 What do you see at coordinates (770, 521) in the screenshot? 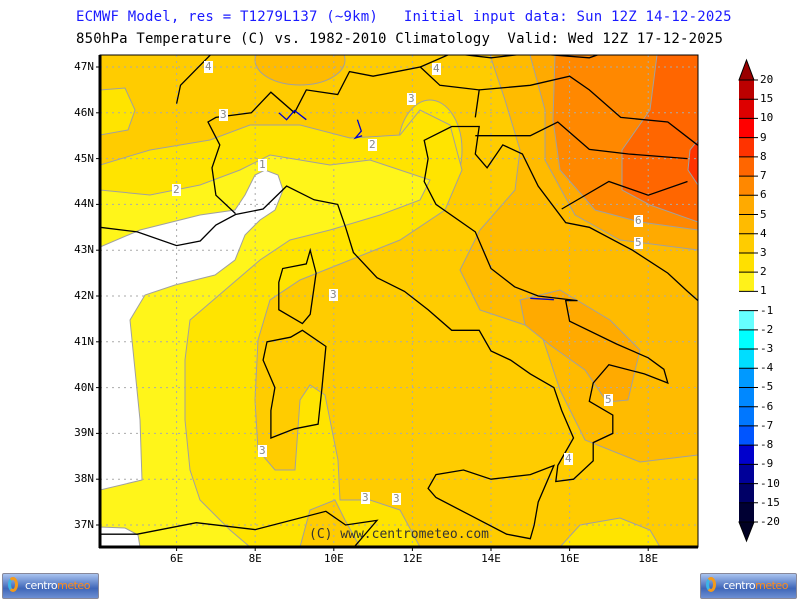
I see `colorbar-label: -20` at bounding box center [770, 521].